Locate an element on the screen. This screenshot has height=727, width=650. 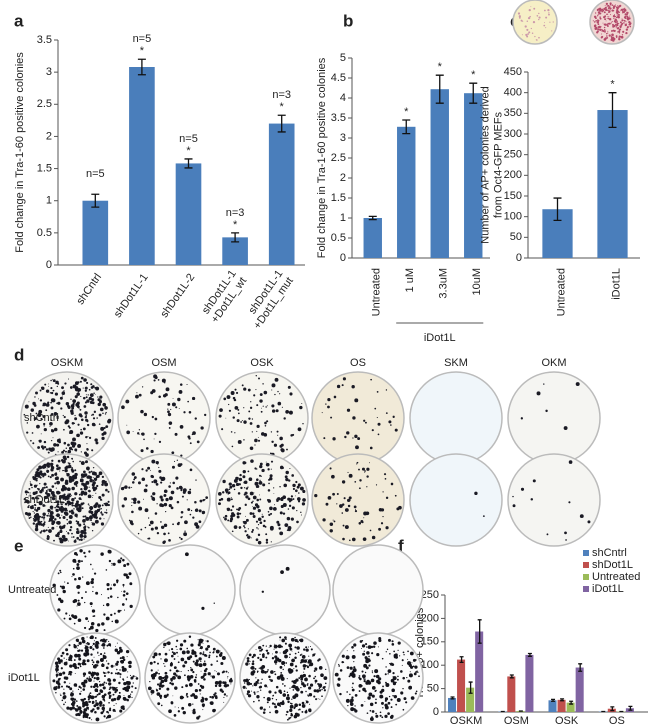
plate-dish is located at coordinates (358, 500).